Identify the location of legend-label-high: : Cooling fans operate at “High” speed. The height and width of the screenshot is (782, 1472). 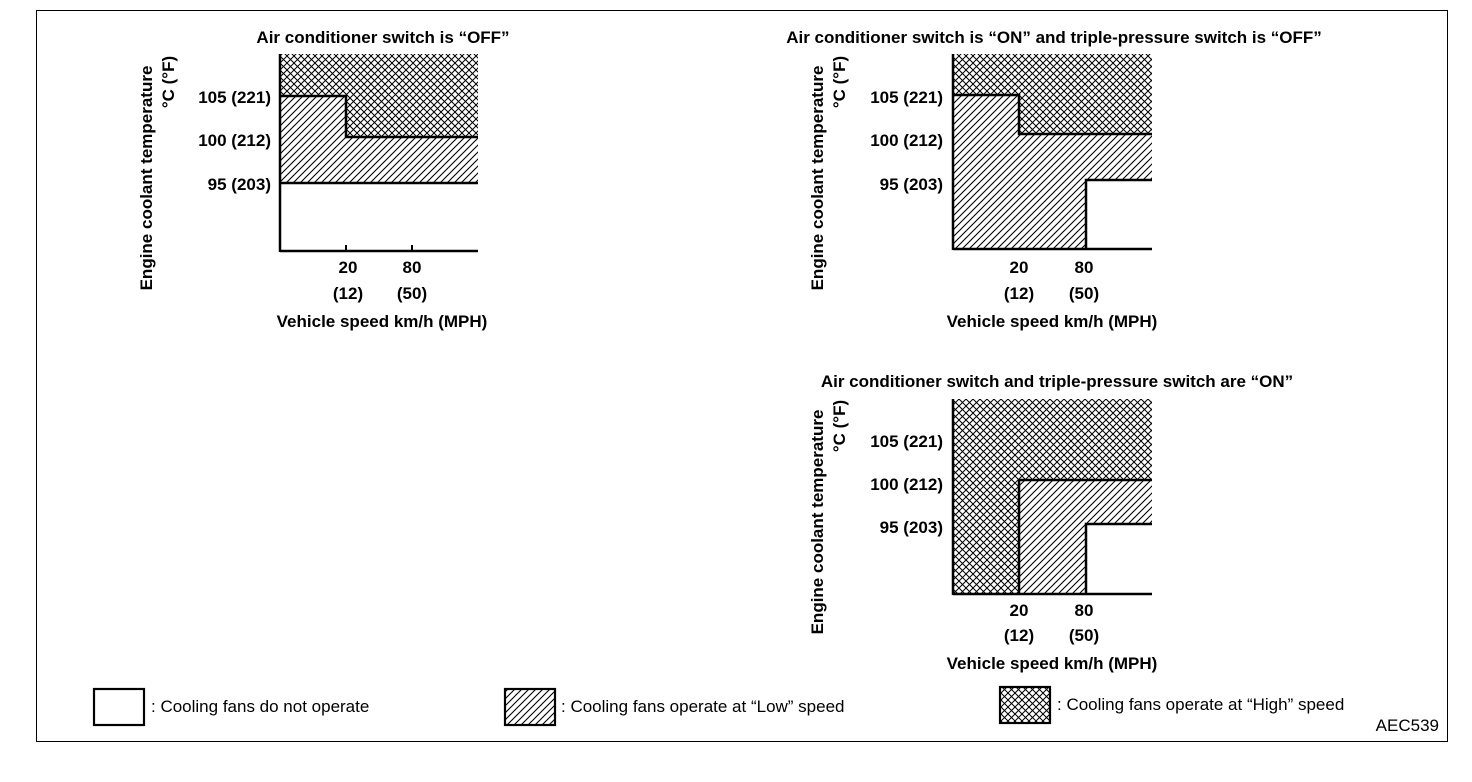
(1200, 704).